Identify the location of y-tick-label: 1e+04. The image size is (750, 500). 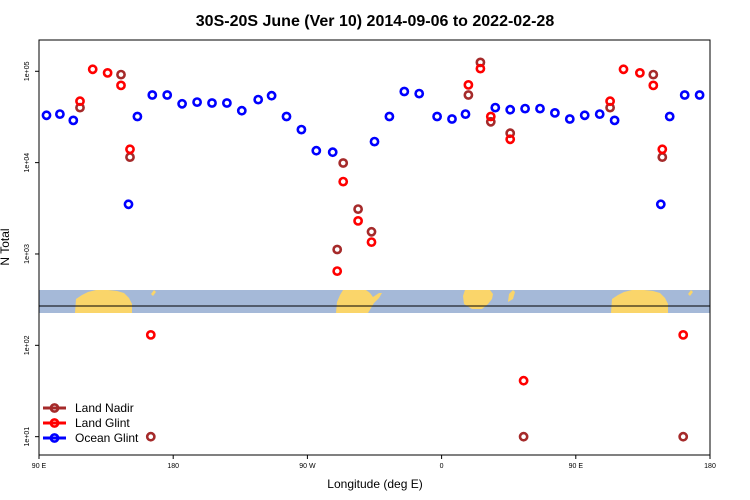
(27, 163).